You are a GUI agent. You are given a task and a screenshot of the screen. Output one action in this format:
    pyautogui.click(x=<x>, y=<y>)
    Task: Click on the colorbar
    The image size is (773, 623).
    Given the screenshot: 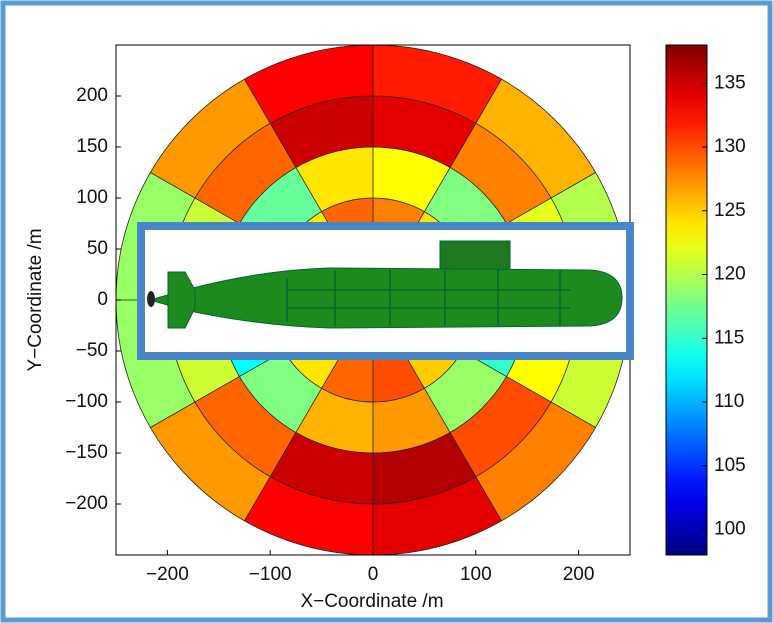 What is the action you would take?
    pyautogui.click(x=686, y=300)
    